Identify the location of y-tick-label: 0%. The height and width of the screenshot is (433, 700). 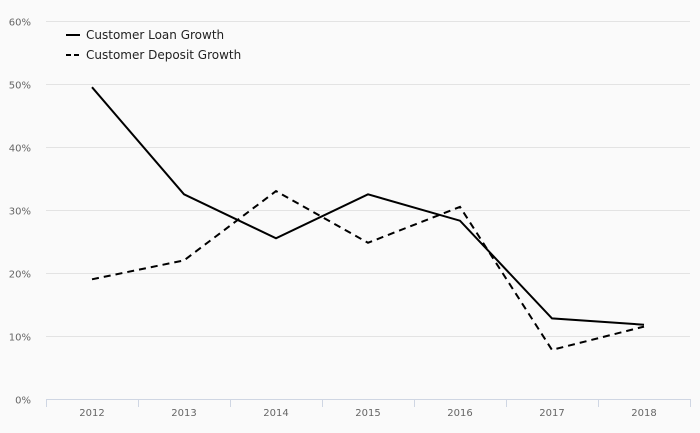
(23, 401).